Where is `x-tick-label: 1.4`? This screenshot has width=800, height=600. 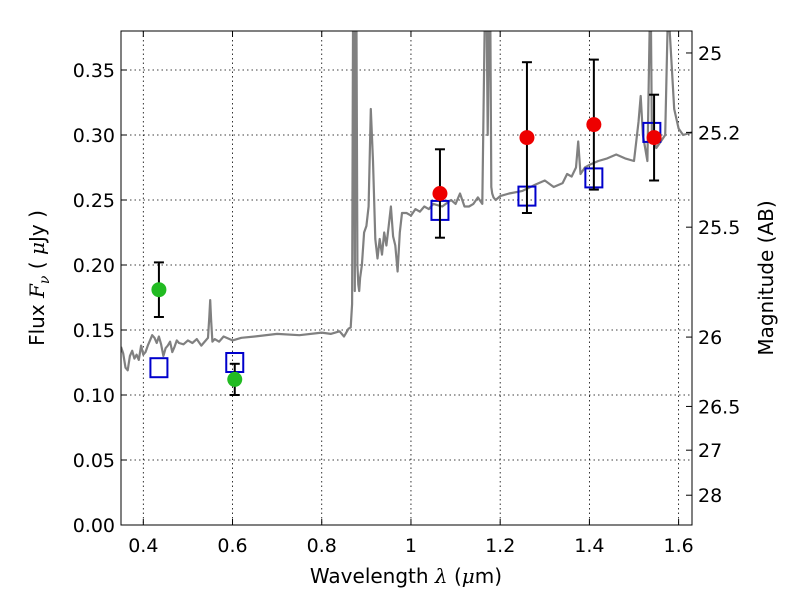
x-tick-label: 1.4 is located at coordinates (589, 546).